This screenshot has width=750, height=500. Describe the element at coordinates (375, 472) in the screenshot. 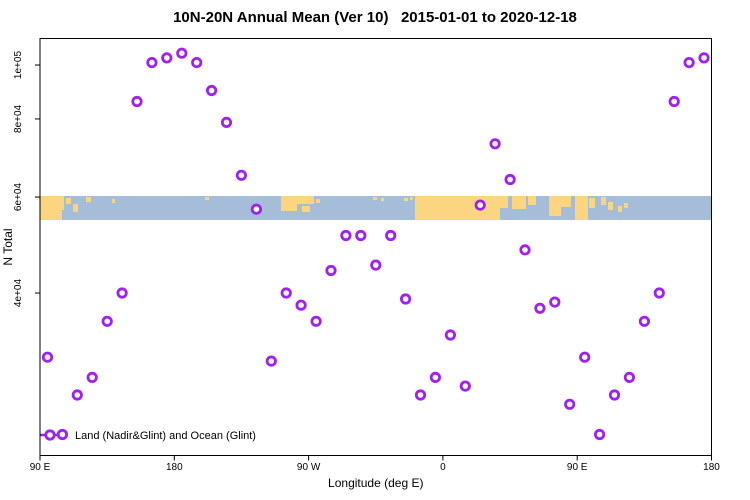

I see `x-axis: 90 E 180 90 W 0 90 E 180 Longitude (deg E)` at that location.